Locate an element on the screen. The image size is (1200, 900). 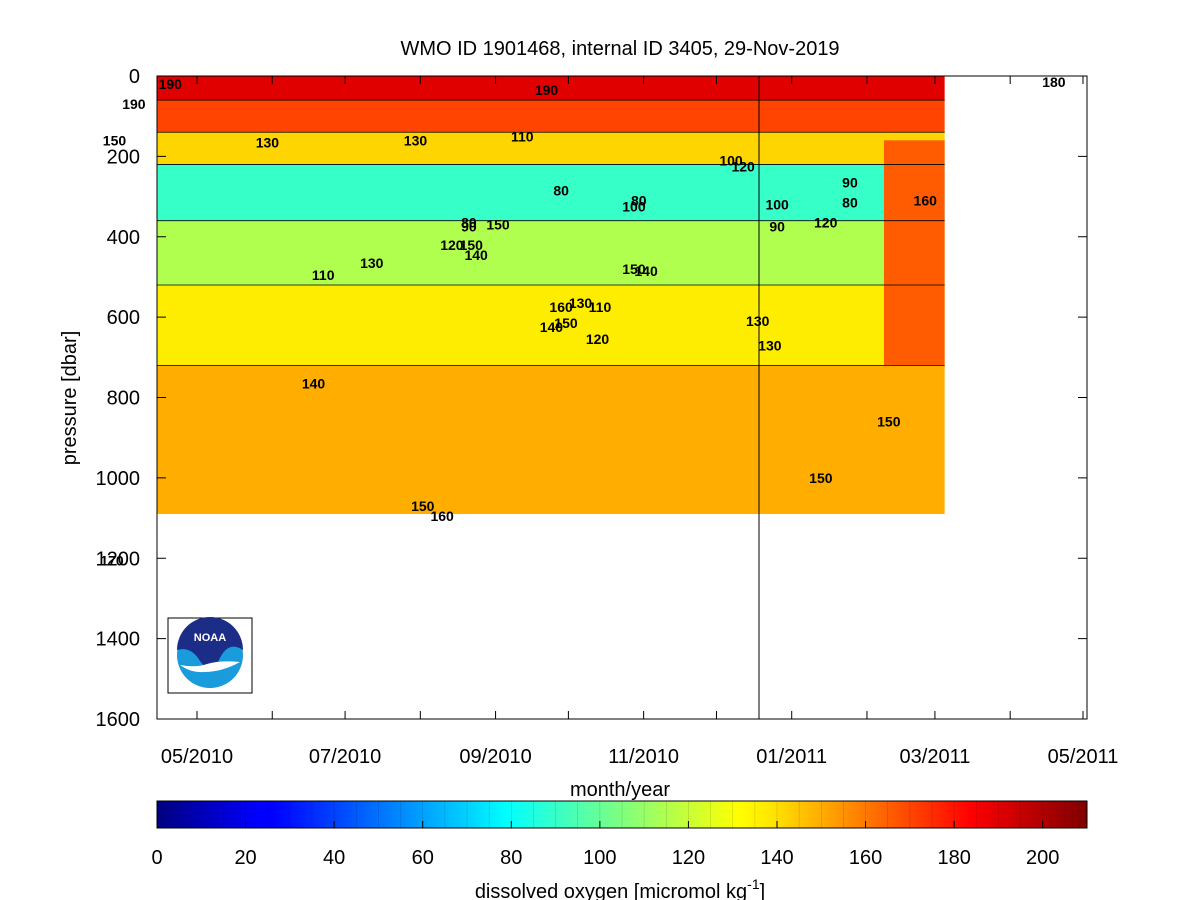
x-axis-label: month/year is located at coordinates (620, 790).